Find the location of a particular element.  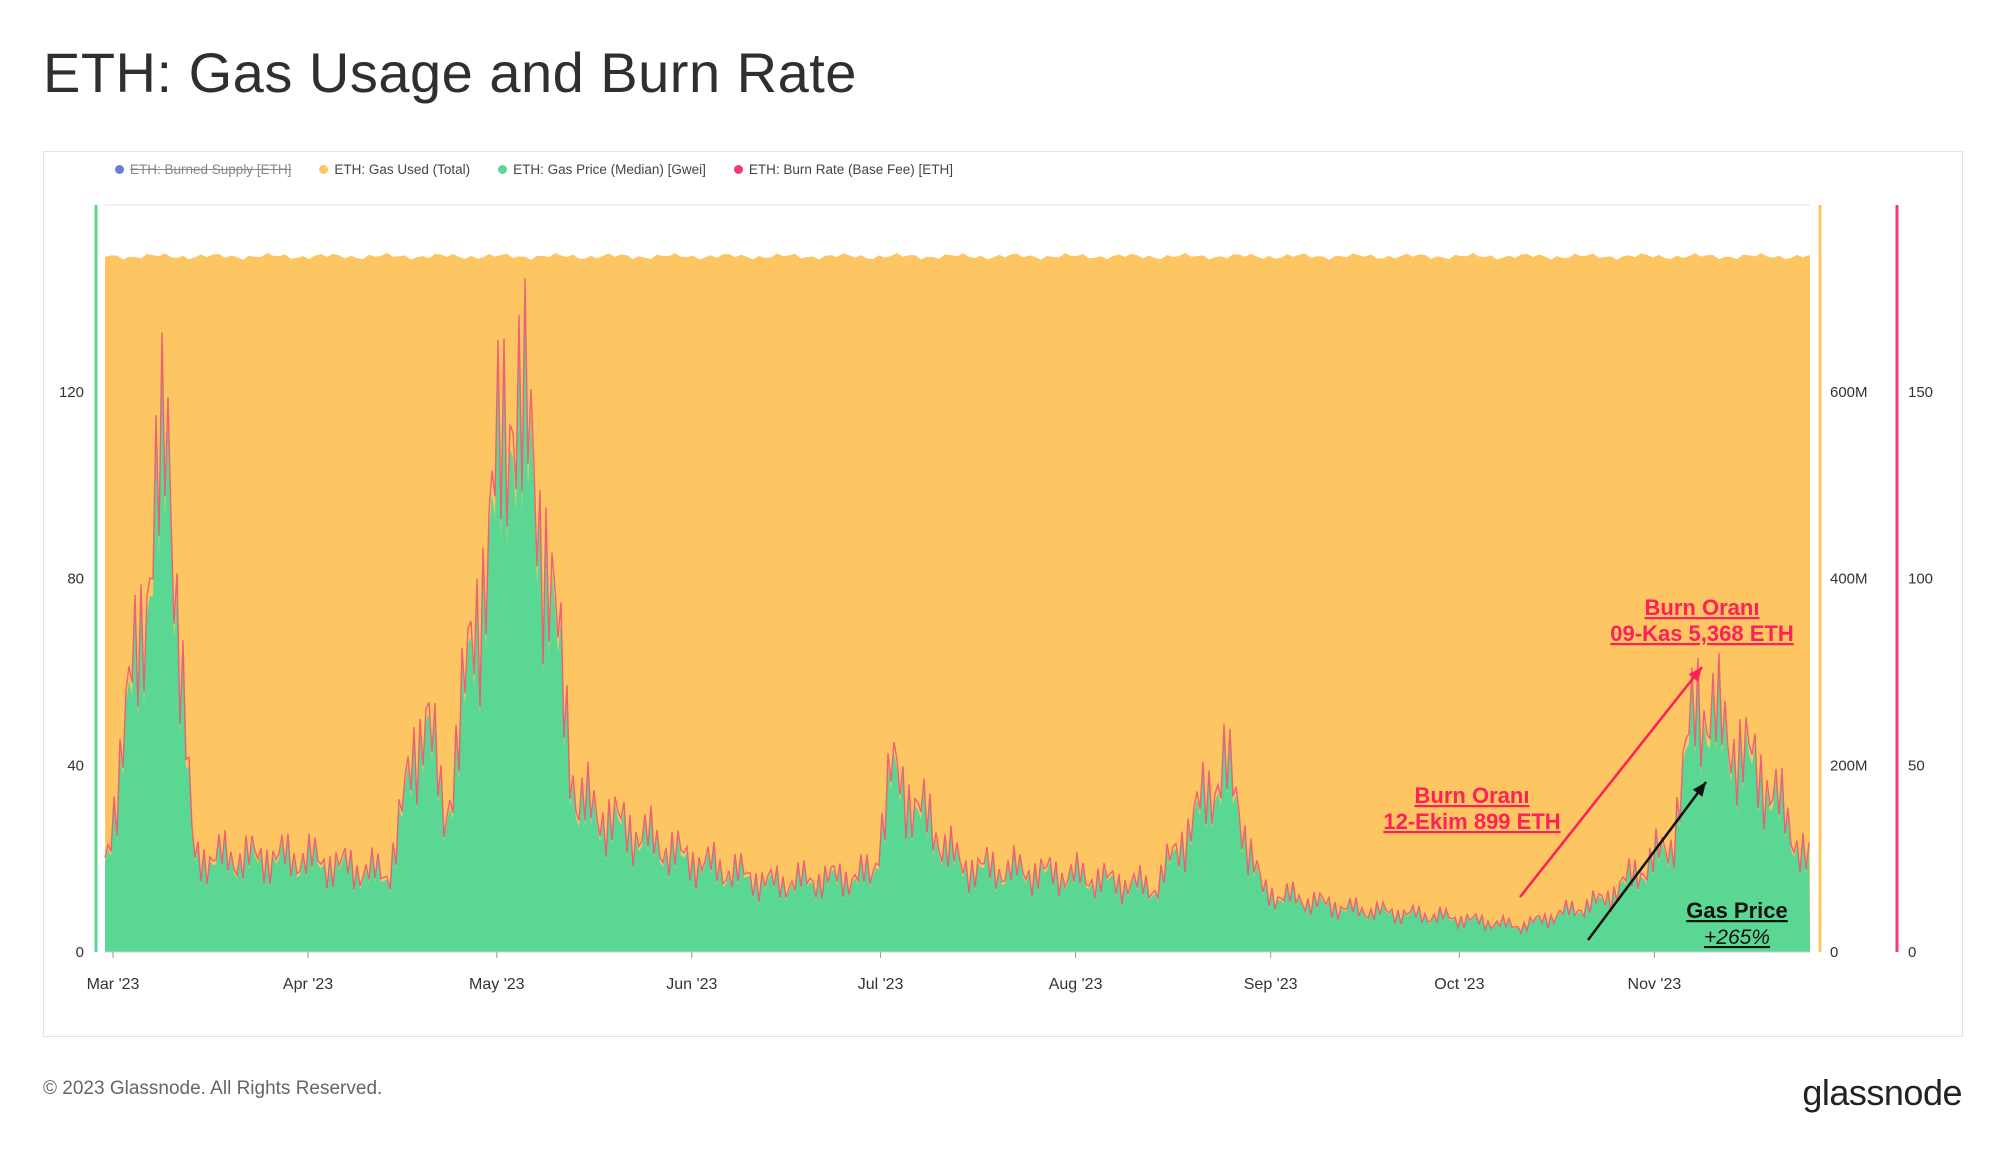

annotation-gas-price-line-2: +265% is located at coordinates (1737, 937).